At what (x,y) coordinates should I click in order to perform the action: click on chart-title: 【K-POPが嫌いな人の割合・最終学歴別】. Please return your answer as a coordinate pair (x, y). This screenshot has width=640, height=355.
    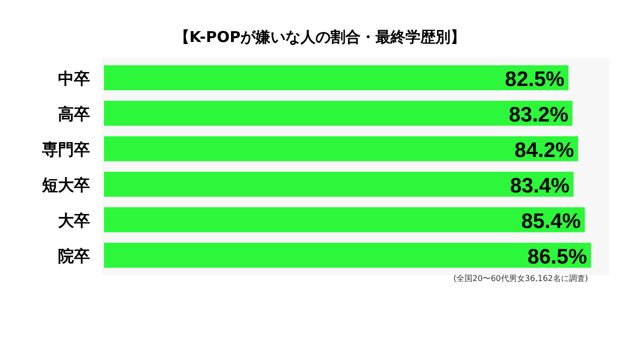
    Looking at the image, I should click on (320, 37).